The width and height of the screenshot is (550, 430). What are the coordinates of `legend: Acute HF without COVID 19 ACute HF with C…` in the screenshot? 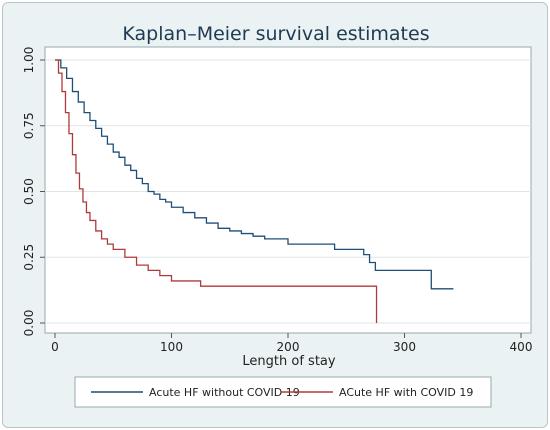 It's located at (282, 392).